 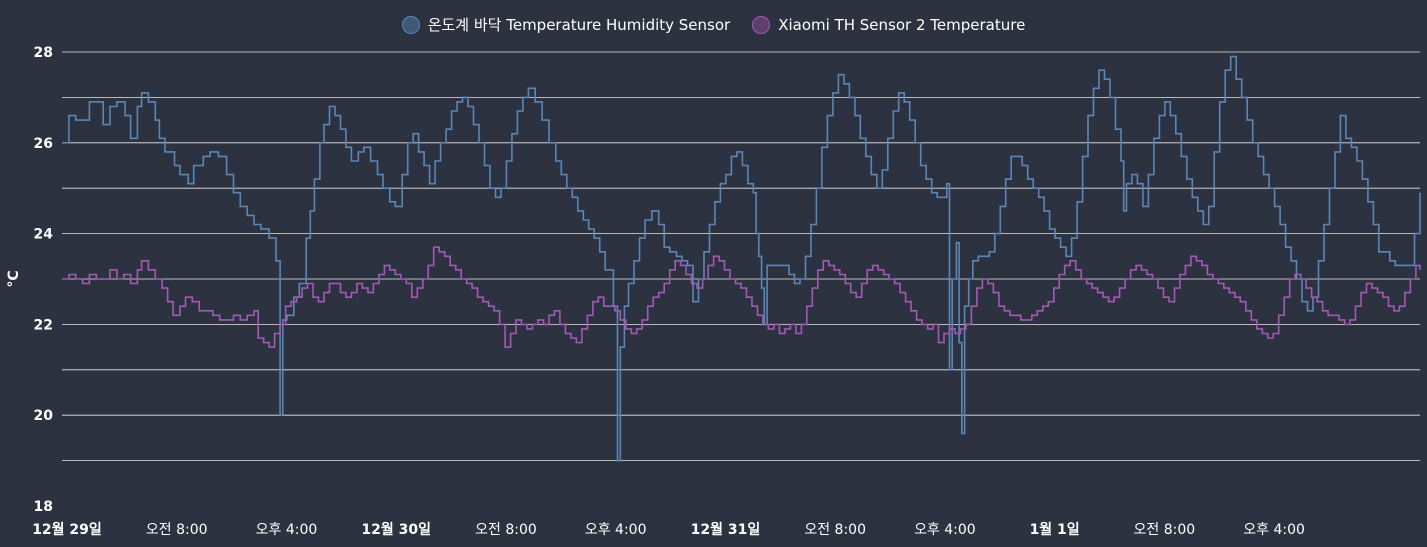 I want to click on legend-swatch-series2, so click(x=761, y=24).